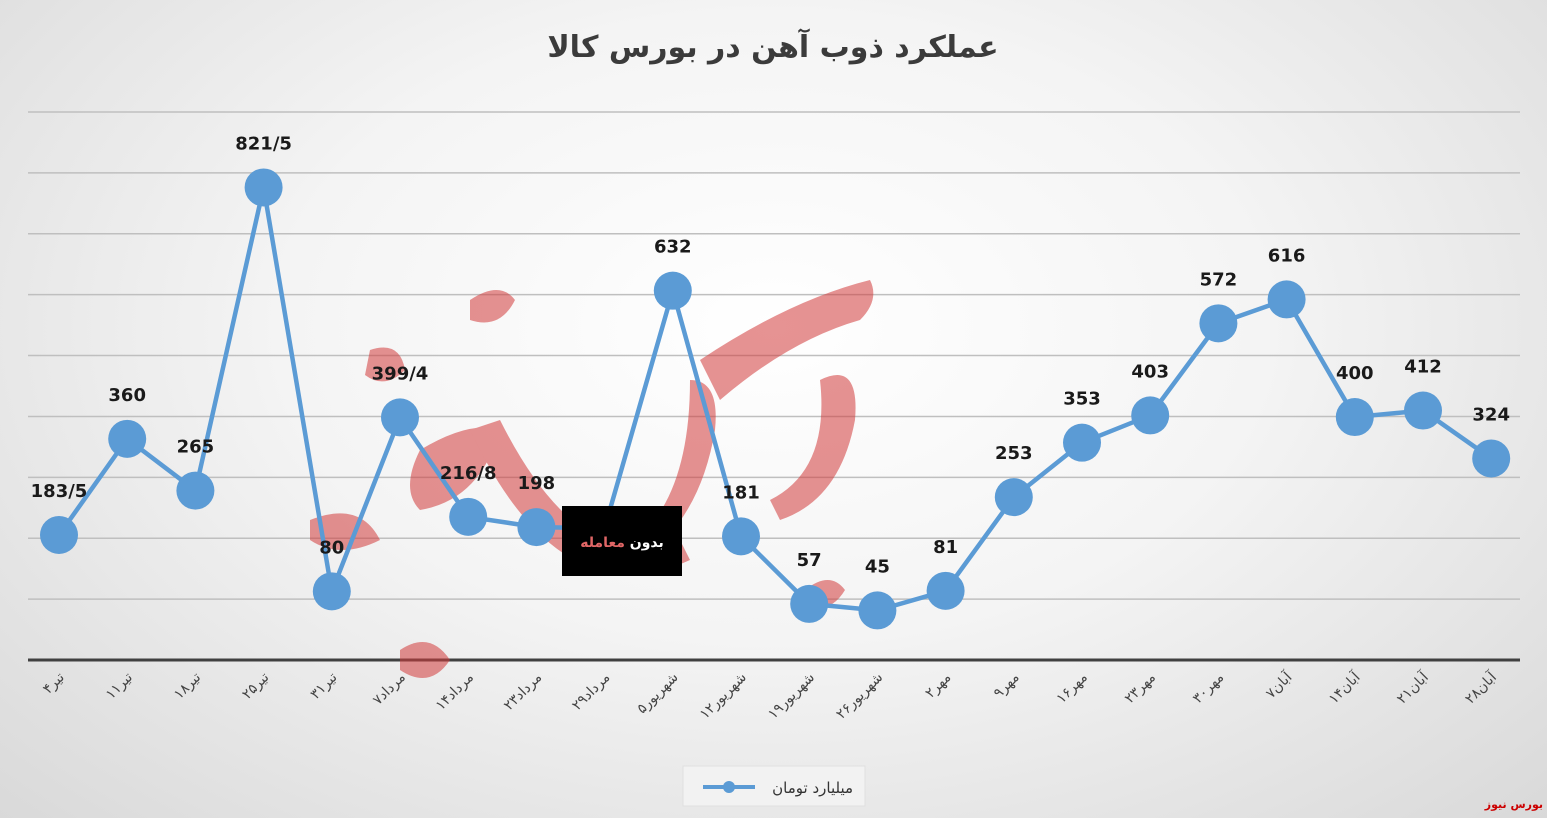 Image resolution: width=1547 pixels, height=818 pixels. What do you see at coordinates (1355, 373) in the screenshot?
I see `data-label: 400` at bounding box center [1355, 373].